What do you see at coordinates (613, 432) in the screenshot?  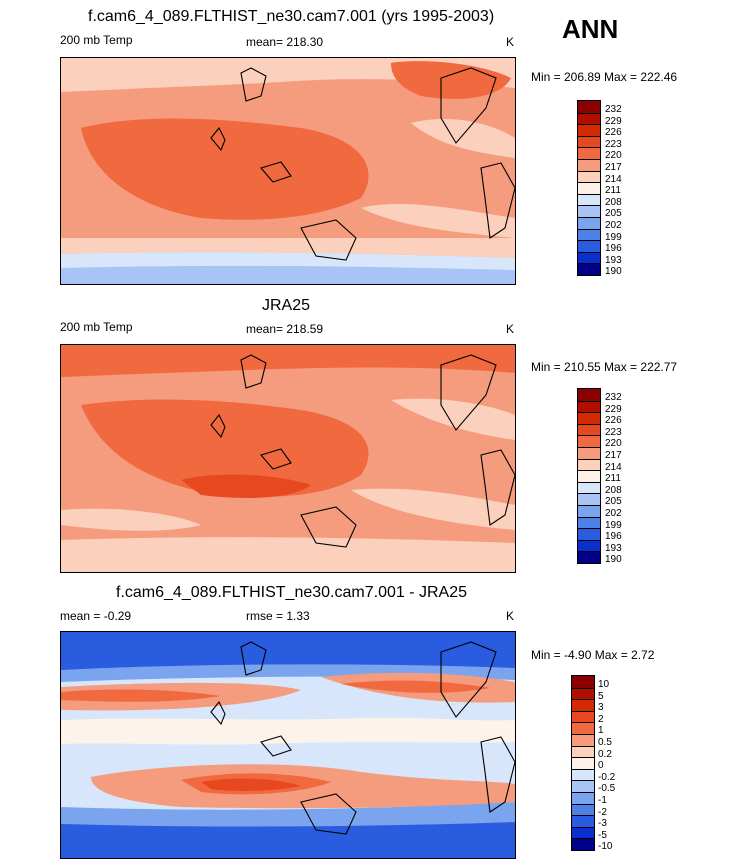 I see `panel2-colorbar-label: 223` at bounding box center [613, 432].